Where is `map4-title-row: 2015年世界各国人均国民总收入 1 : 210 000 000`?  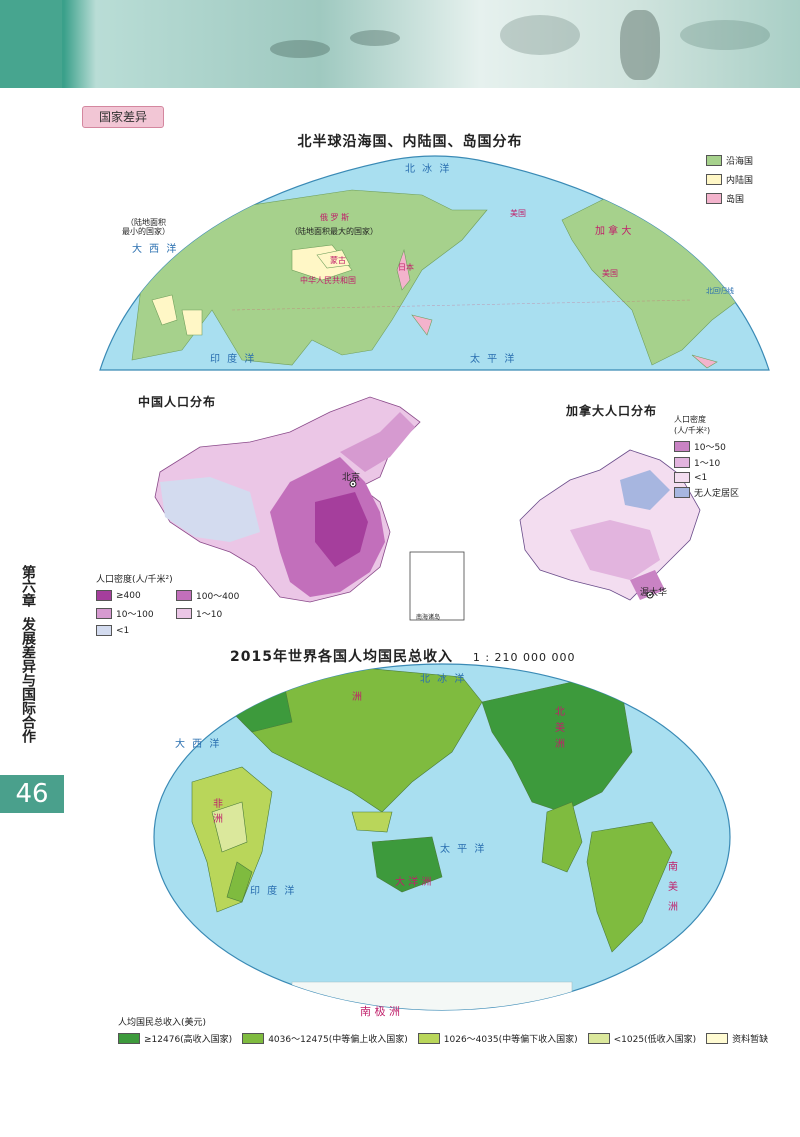
map4-title-row: 2015年世界各国人均国民总收入 1 : 210 000 000 is located at coordinates (430, 656).